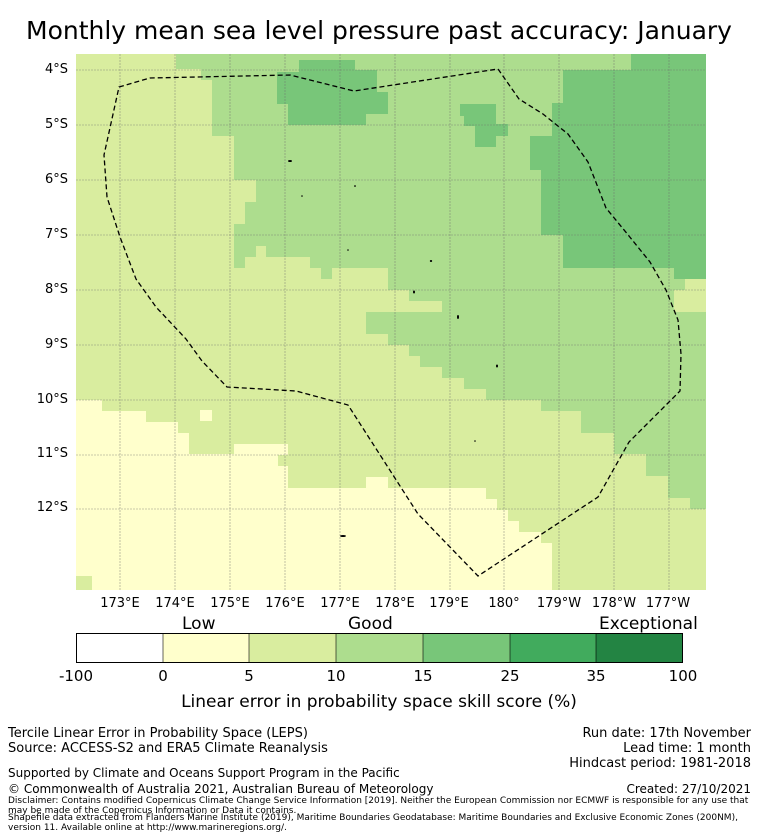 The width and height of the screenshot is (758, 839). Describe the element at coordinates (56, 289) in the screenshot. I see `lat-label: 8°S` at that location.